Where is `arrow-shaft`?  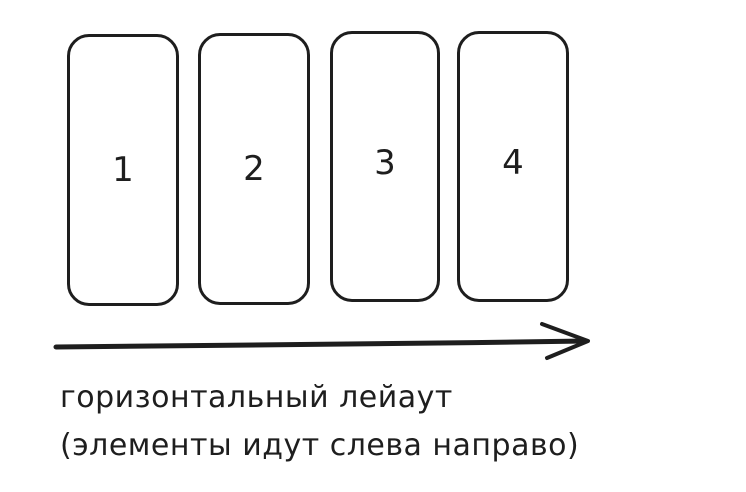 arrow-shaft is located at coordinates (321, 344).